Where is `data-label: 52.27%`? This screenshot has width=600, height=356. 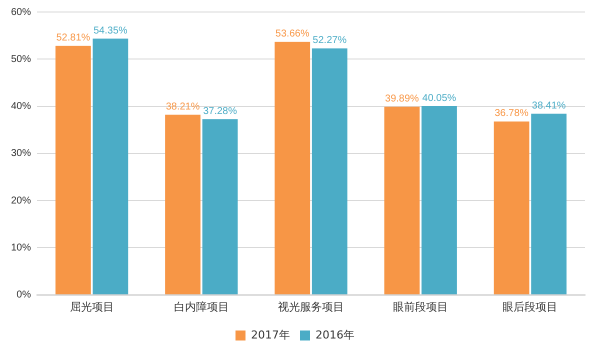
data-label: 52.27% is located at coordinates (329, 40).